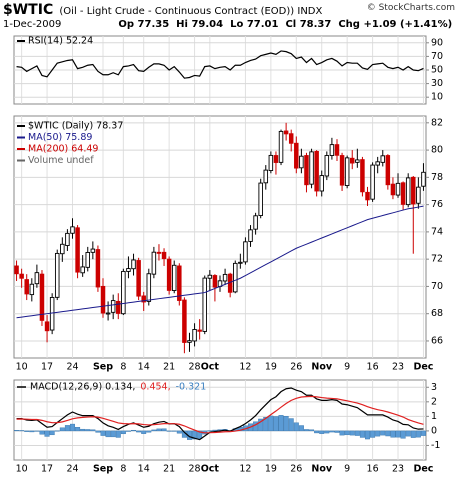  What do you see at coordinates (254, 24) in the screenshot?
I see `quote-item: Lo 77.01` at bounding box center [254, 24].